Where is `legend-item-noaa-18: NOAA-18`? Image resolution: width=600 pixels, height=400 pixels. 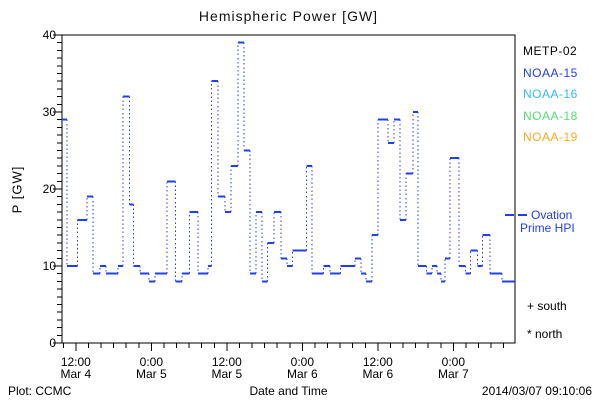 legend-item-noaa-18: NOAA-18 is located at coordinates (550, 115).